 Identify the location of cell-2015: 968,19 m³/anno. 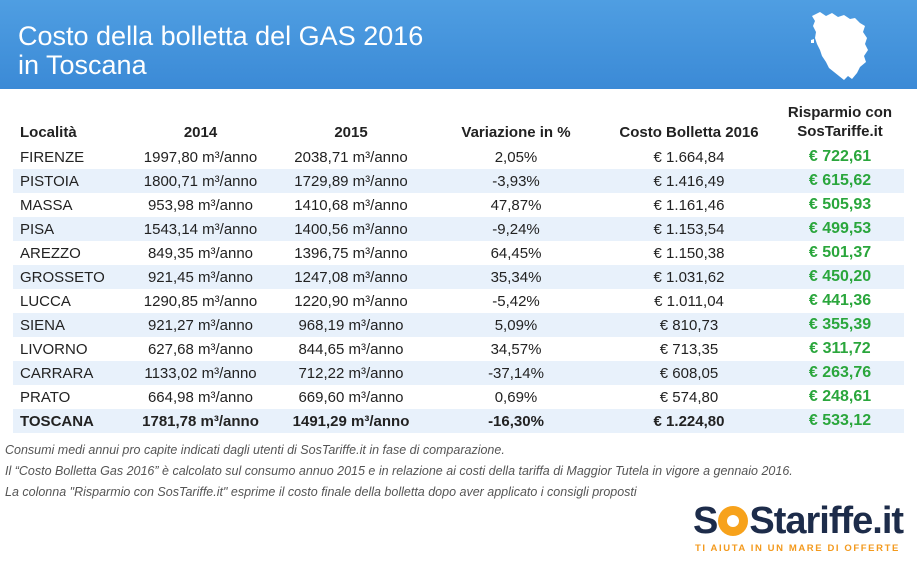
(351, 325).